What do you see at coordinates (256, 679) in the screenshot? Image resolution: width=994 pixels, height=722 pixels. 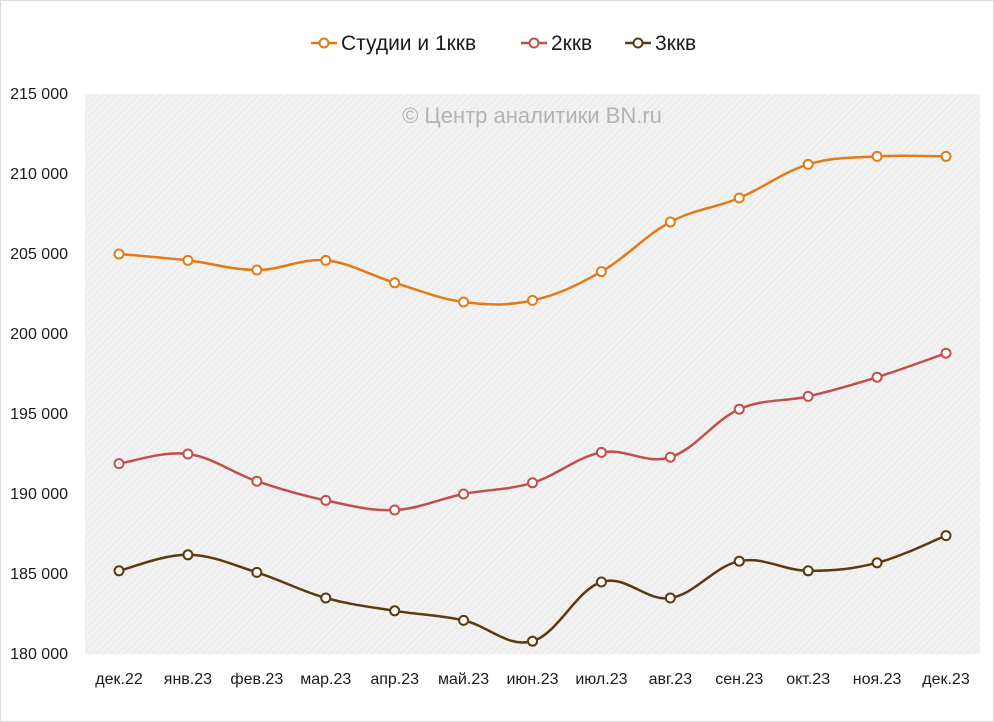 I see `x-tick-label: фев.23` at bounding box center [256, 679].